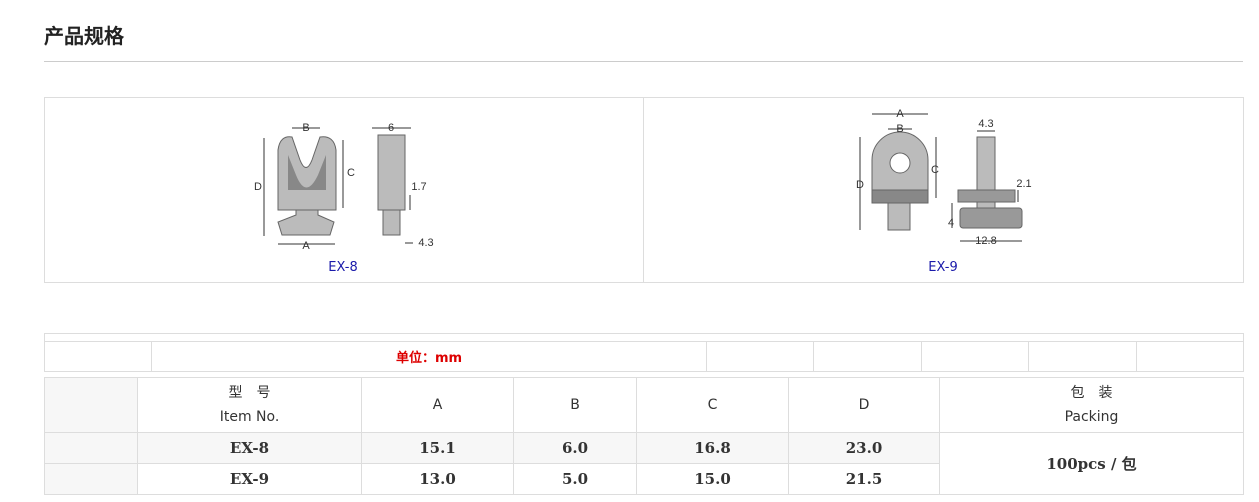  Describe the element at coordinates (338, 186) in the screenshot. I see `ex8-drawing` at that location.